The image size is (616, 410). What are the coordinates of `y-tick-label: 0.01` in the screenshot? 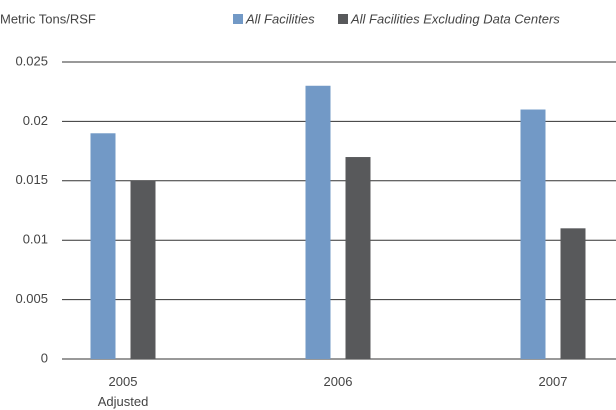 It's located at (35, 239).